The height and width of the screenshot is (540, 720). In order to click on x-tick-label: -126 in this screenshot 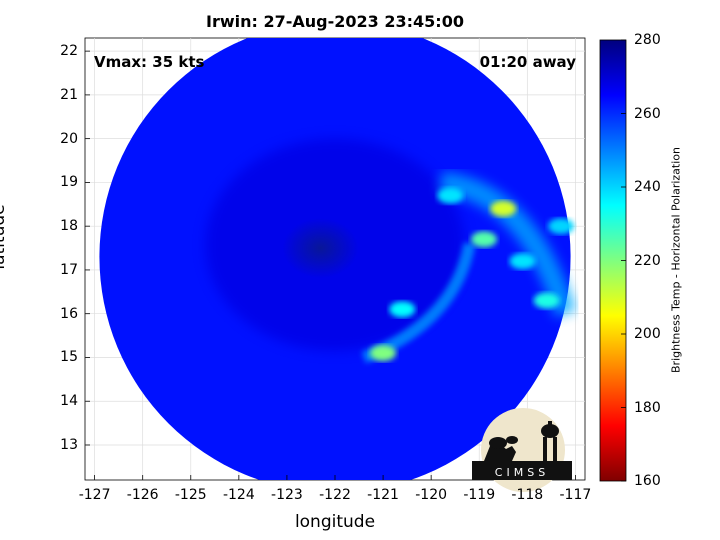, I will do `click(142, 495)`.